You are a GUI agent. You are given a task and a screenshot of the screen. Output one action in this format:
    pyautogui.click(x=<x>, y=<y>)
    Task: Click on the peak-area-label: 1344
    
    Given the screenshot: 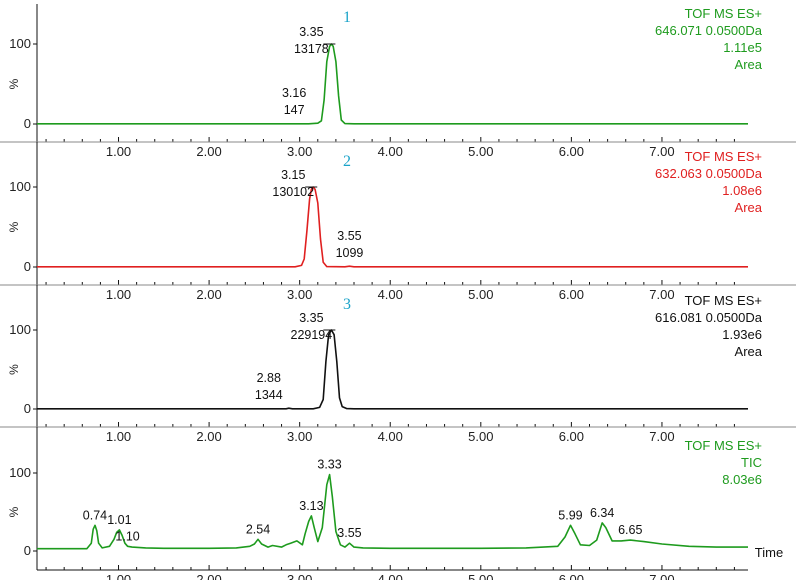 What is the action you would take?
    pyautogui.click(x=269, y=395)
    